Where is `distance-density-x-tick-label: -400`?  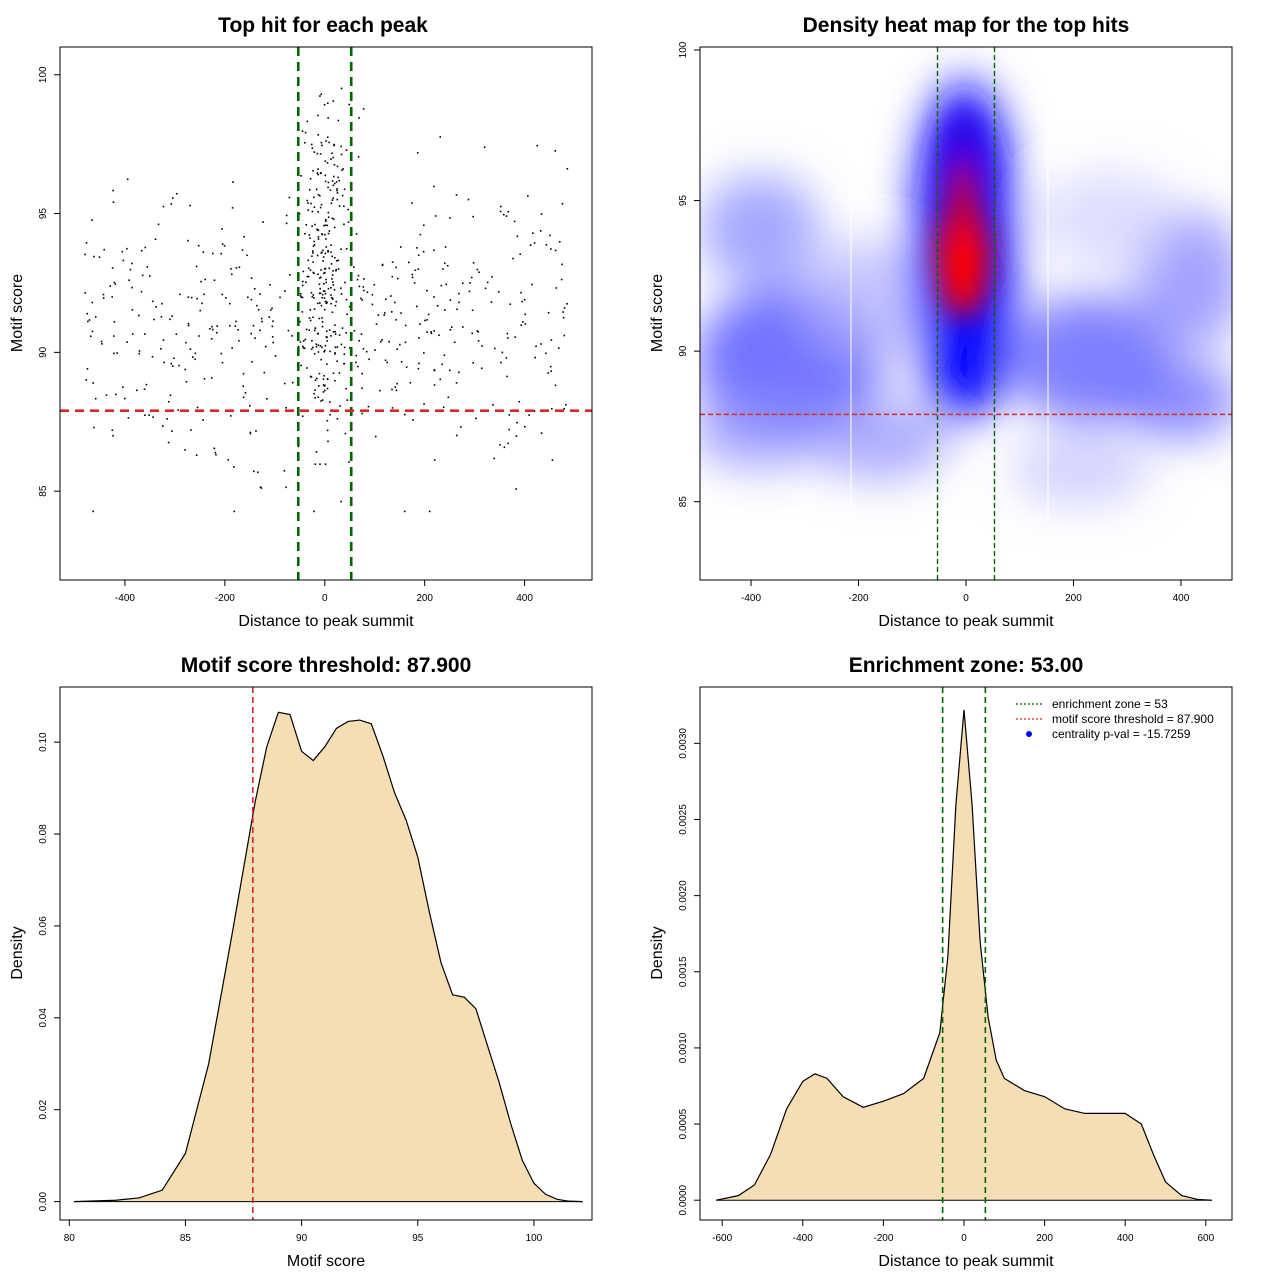
distance-density-x-tick-label: -400 is located at coordinates (803, 1238).